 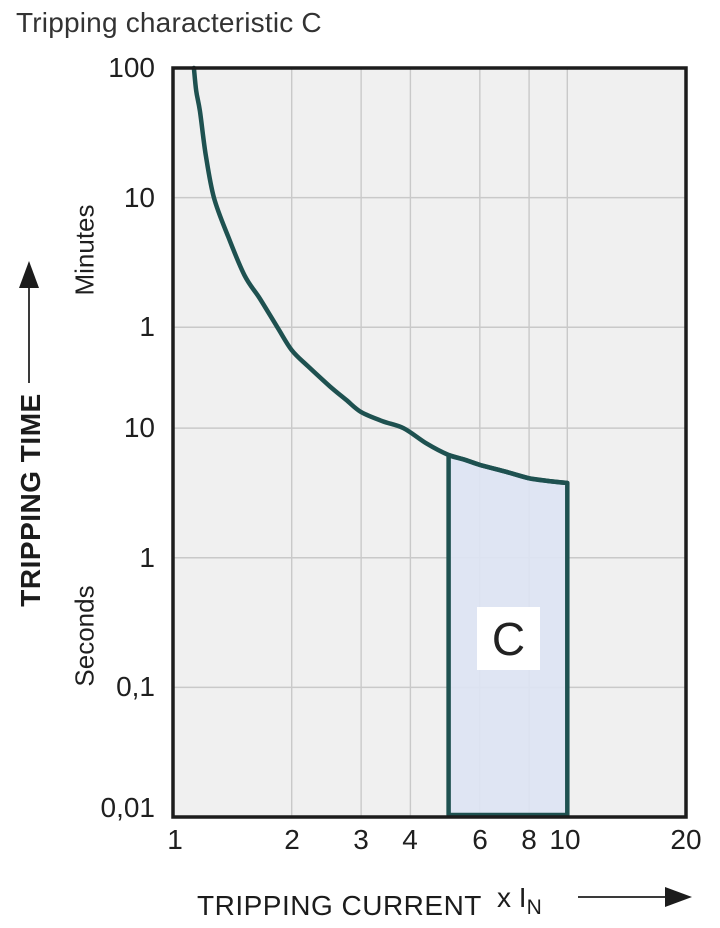 What do you see at coordinates (135, 686) in the screenshot?
I see `y-tick-label: 0,1` at bounding box center [135, 686].